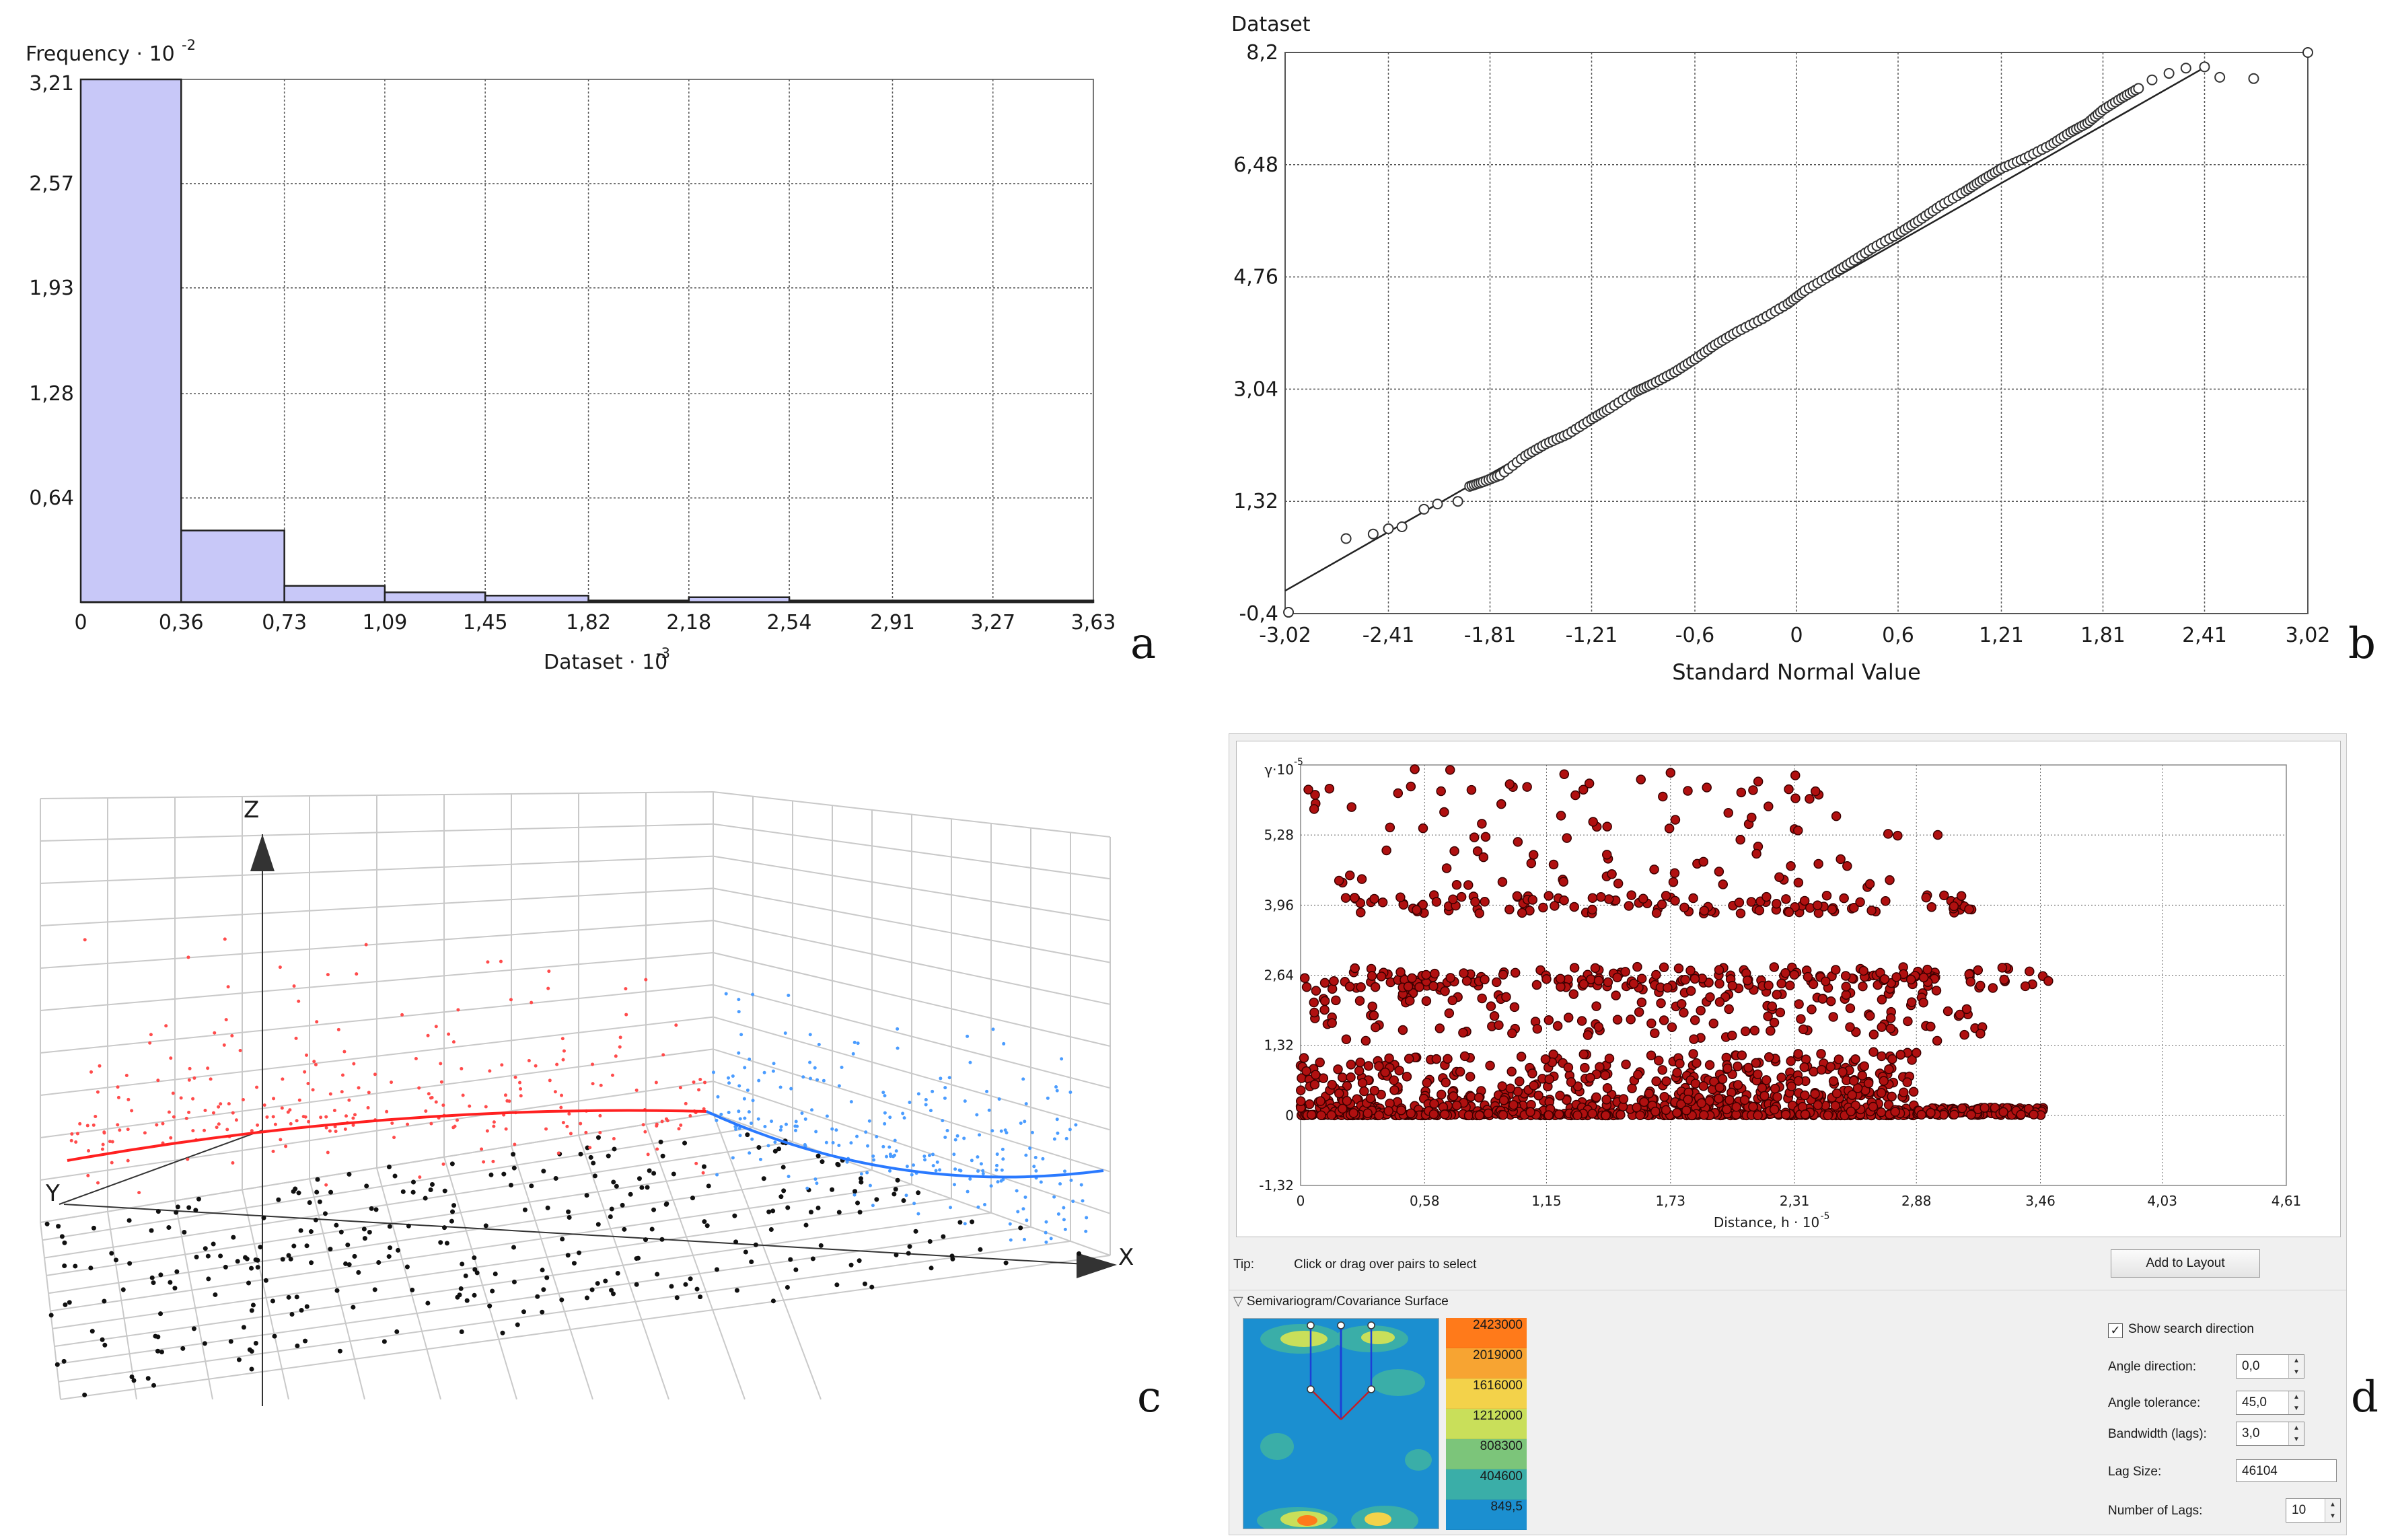 This screenshot has width=2398, height=1540. Describe the element at coordinates (1255, 165) in the screenshot. I see `y-tick-label: 6,48` at that location.